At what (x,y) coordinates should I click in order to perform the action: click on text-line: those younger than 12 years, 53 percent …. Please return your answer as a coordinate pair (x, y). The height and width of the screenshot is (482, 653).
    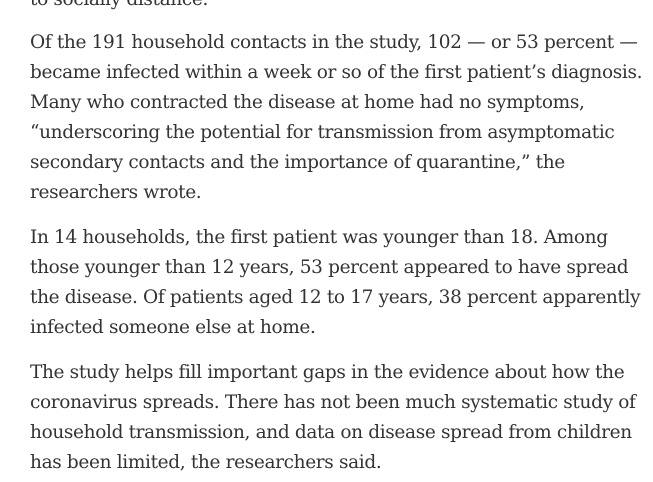
    Looking at the image, I should click on (329, 267).